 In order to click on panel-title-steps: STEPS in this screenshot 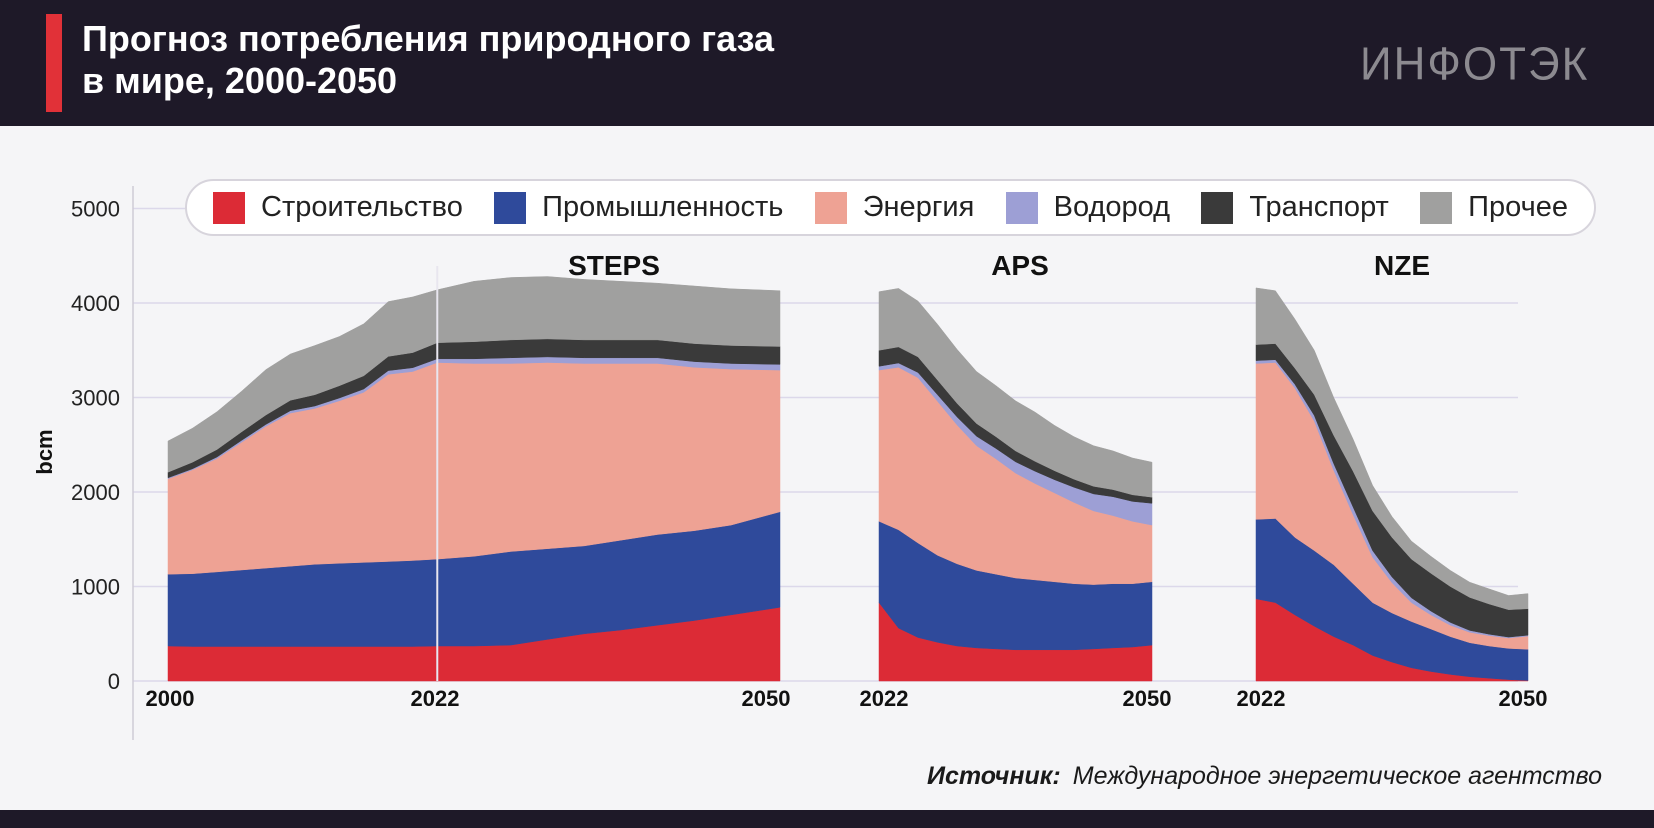, I will do `click(614, 265)`.